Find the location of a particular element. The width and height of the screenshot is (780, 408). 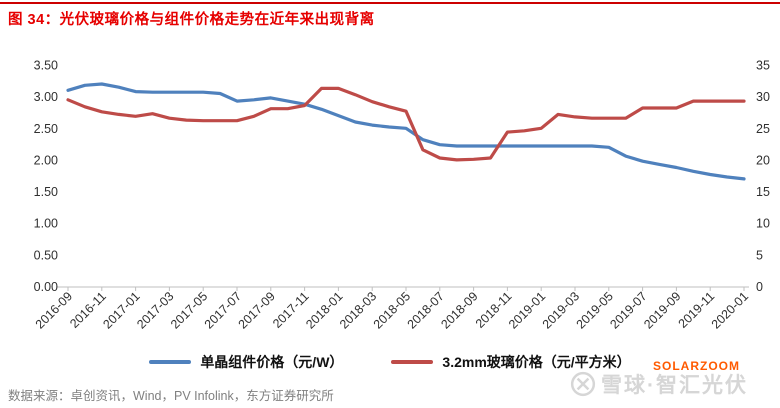

chart-legend: 单晶组件价格（元/W） 3.2mm玻璃价格（元/平方米） is located at coordinates (390, 362).